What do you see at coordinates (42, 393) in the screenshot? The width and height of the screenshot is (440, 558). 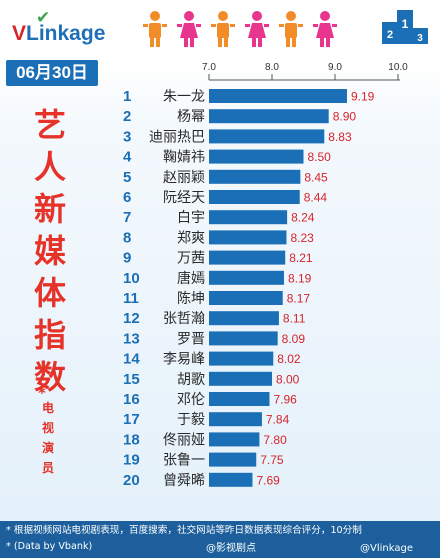 I see `side-subtitle-star: *` at bounding box center [42, 393].